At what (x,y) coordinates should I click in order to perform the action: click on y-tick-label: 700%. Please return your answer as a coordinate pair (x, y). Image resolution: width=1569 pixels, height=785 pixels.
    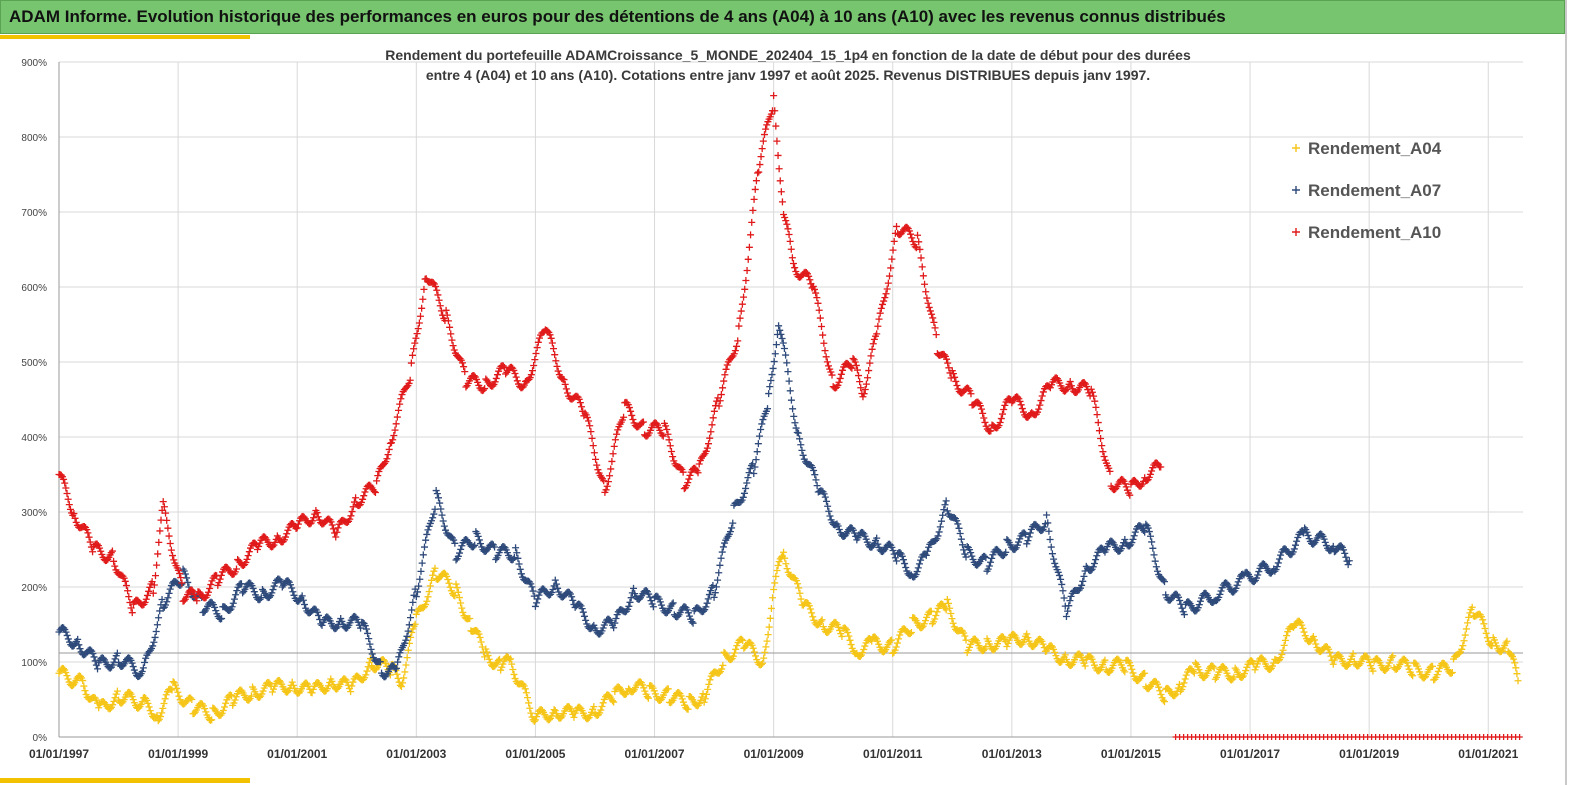
    Looking at the image, I should click on (34, 213).